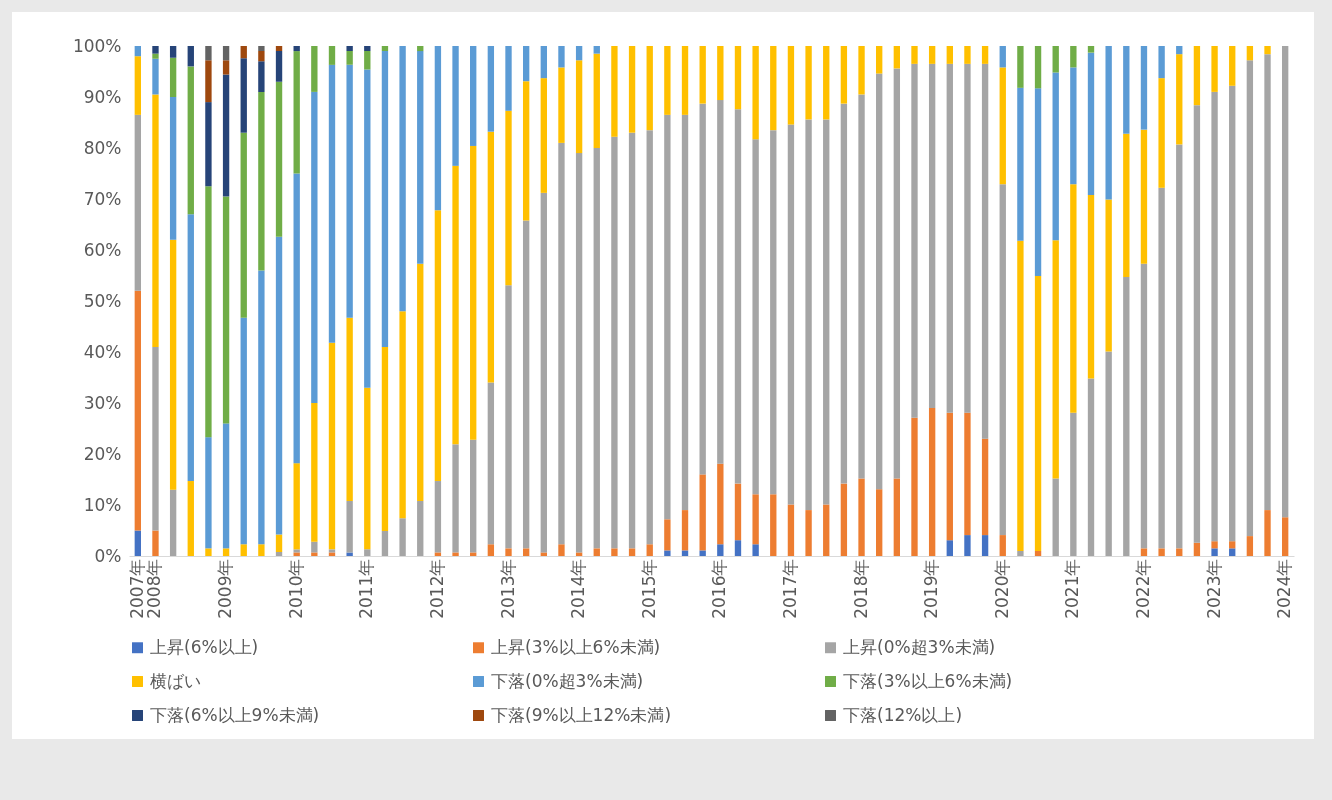 This screenshot has height=800, width=1332. I want to click on y-tick-label: 60%, so click(102, 249).